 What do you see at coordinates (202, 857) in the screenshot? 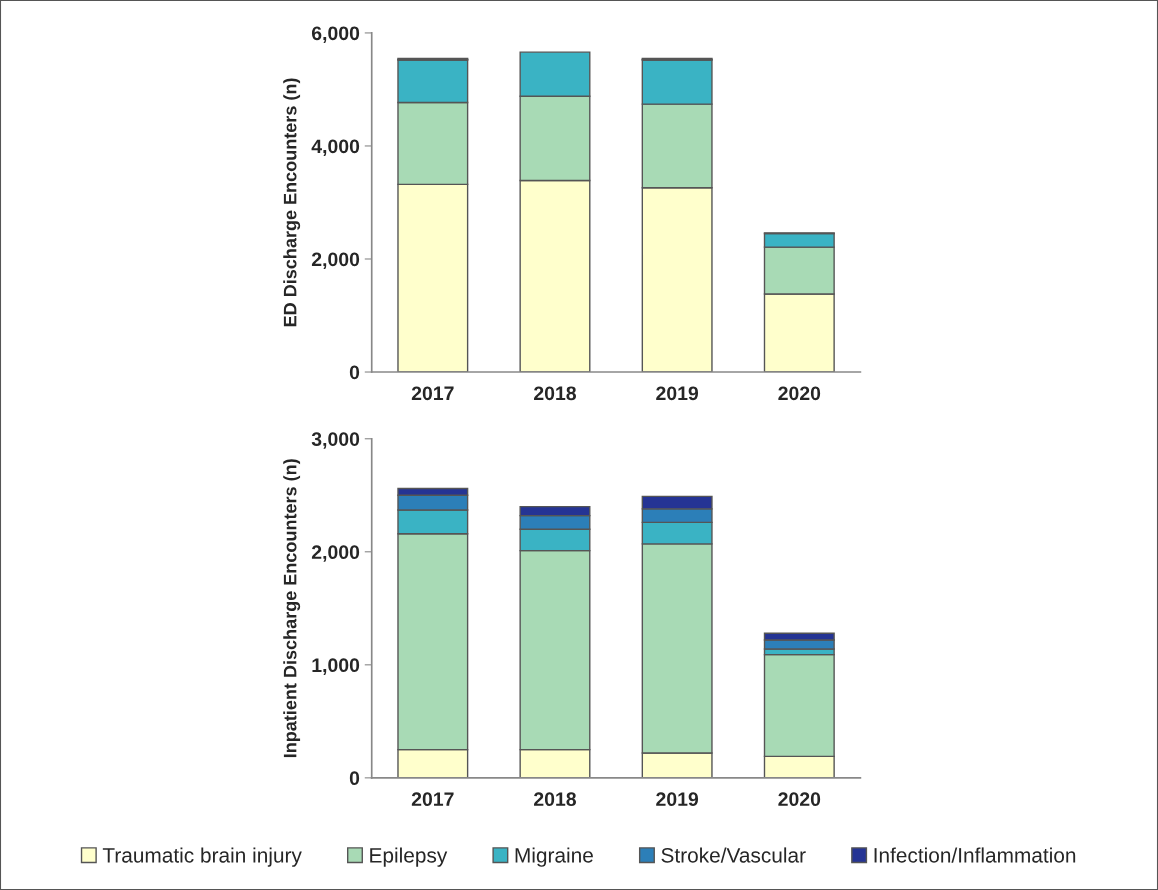
I see `legend-label: Traumatic brain injury` at bounding box center [202, 857].